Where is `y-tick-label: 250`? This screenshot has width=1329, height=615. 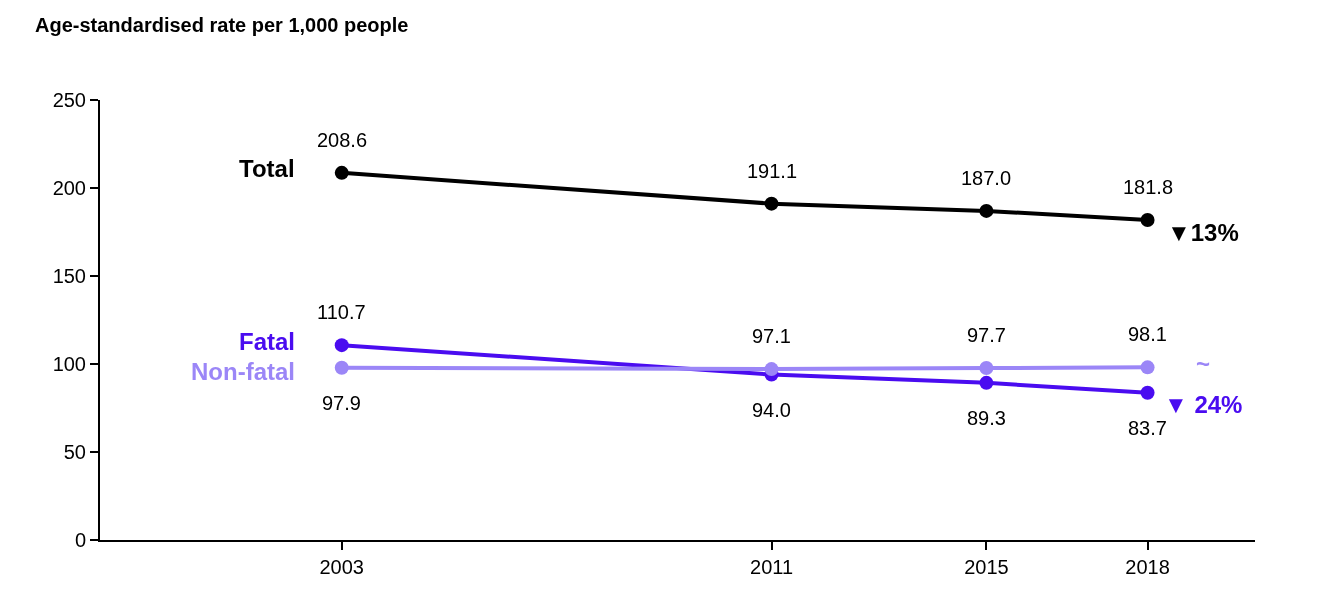
y-tick-label: 250 is located at coordinates (69, 100).